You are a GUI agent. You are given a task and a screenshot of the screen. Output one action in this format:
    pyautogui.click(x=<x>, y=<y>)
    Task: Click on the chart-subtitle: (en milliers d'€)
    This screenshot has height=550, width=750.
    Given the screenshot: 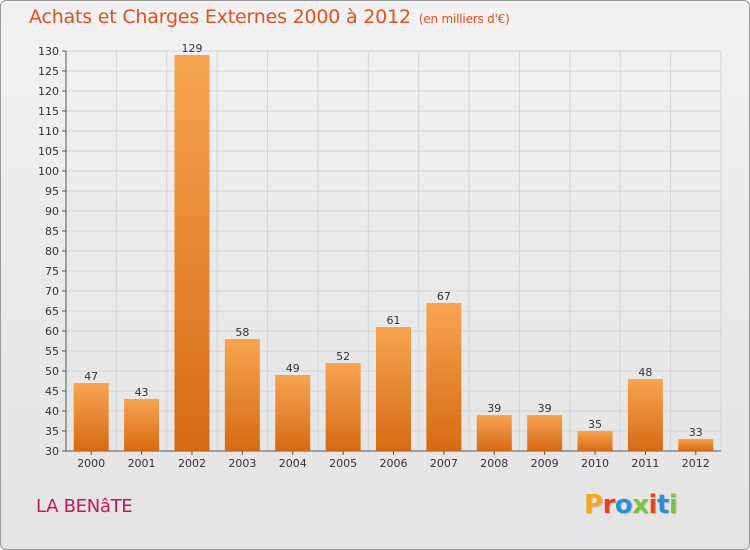 What is the action you would take?
    pyautogui.click(x=464, y=19)
    